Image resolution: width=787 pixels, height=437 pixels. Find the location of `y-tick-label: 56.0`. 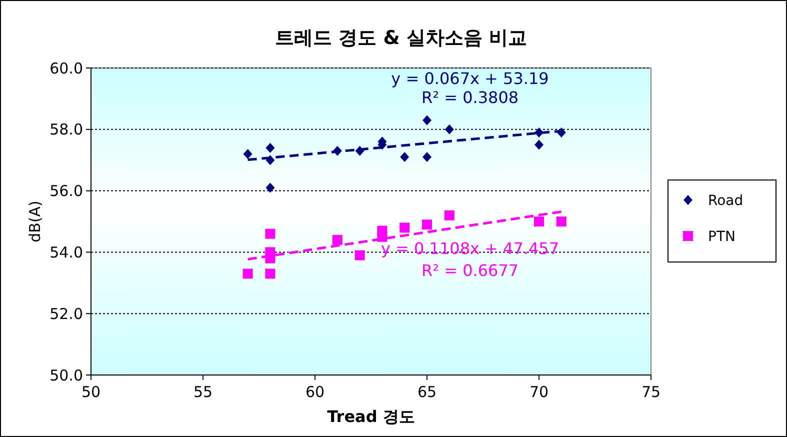

y-tick-label: 56.0 is located at coordinates (66, 191).